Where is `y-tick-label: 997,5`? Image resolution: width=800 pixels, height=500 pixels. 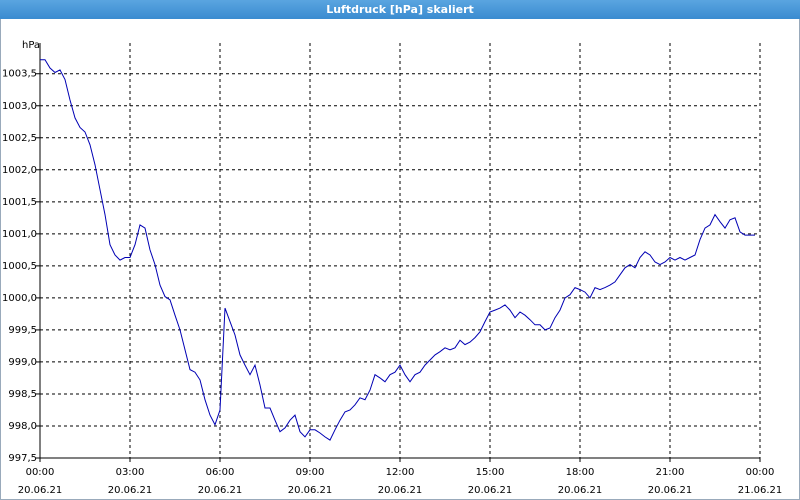
y-tick-label: 997,5 is located at coordinates (22, 458).